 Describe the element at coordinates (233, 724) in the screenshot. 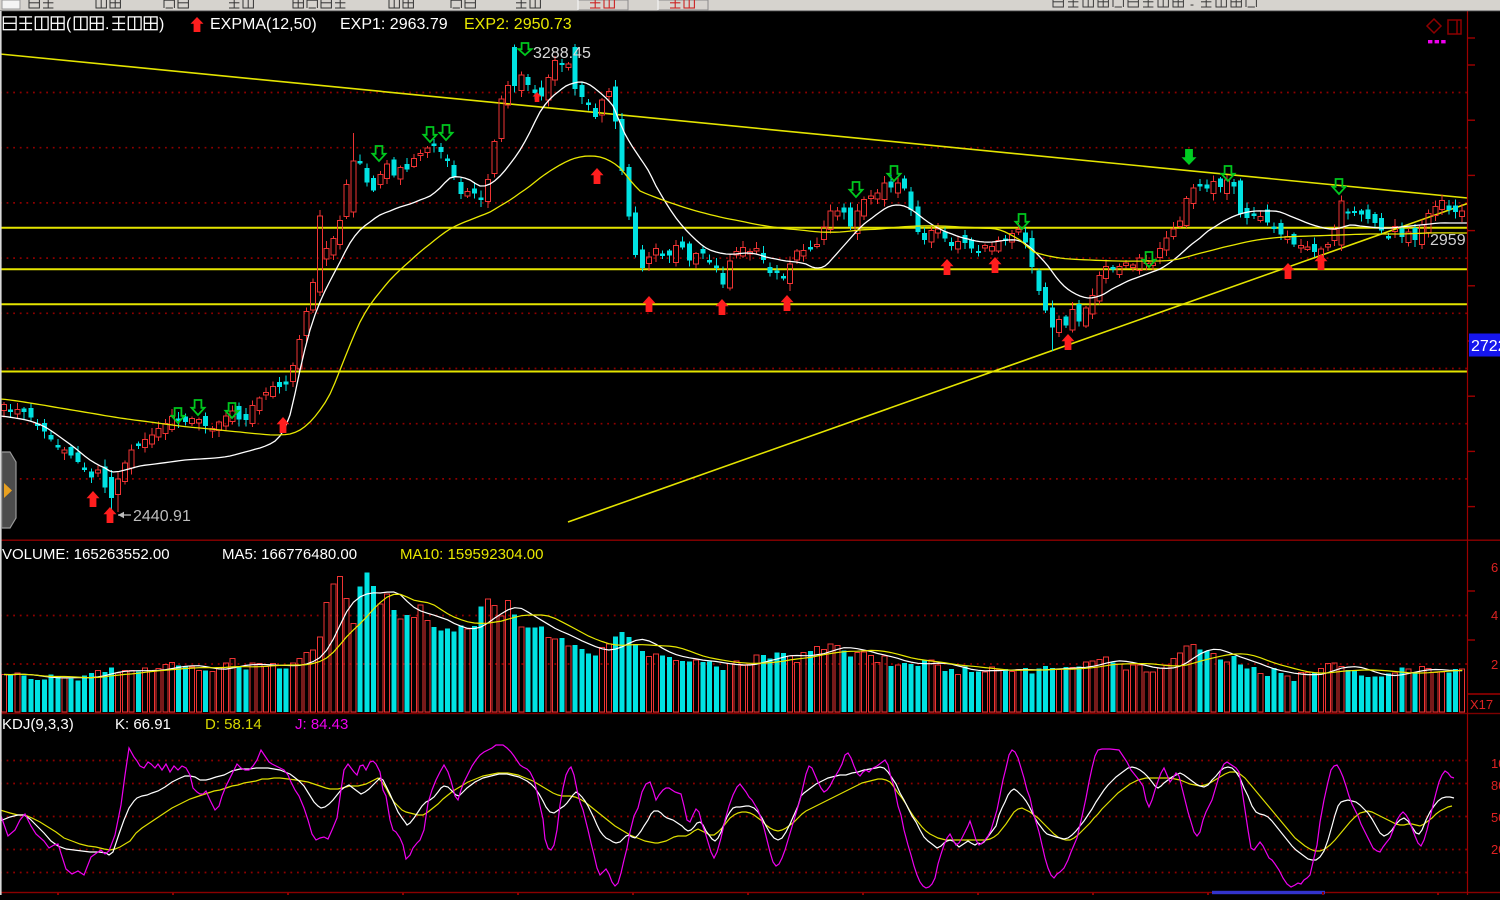

I see `svg-text: D: 58.14` at that location.